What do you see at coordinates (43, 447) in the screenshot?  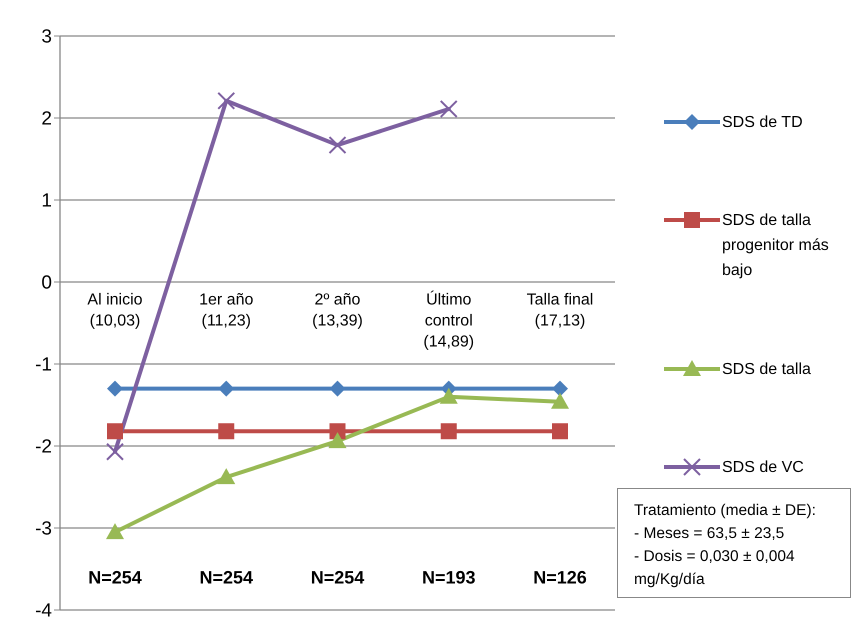 I see `y-tick-label: -2` at bounding box center [43, 447].